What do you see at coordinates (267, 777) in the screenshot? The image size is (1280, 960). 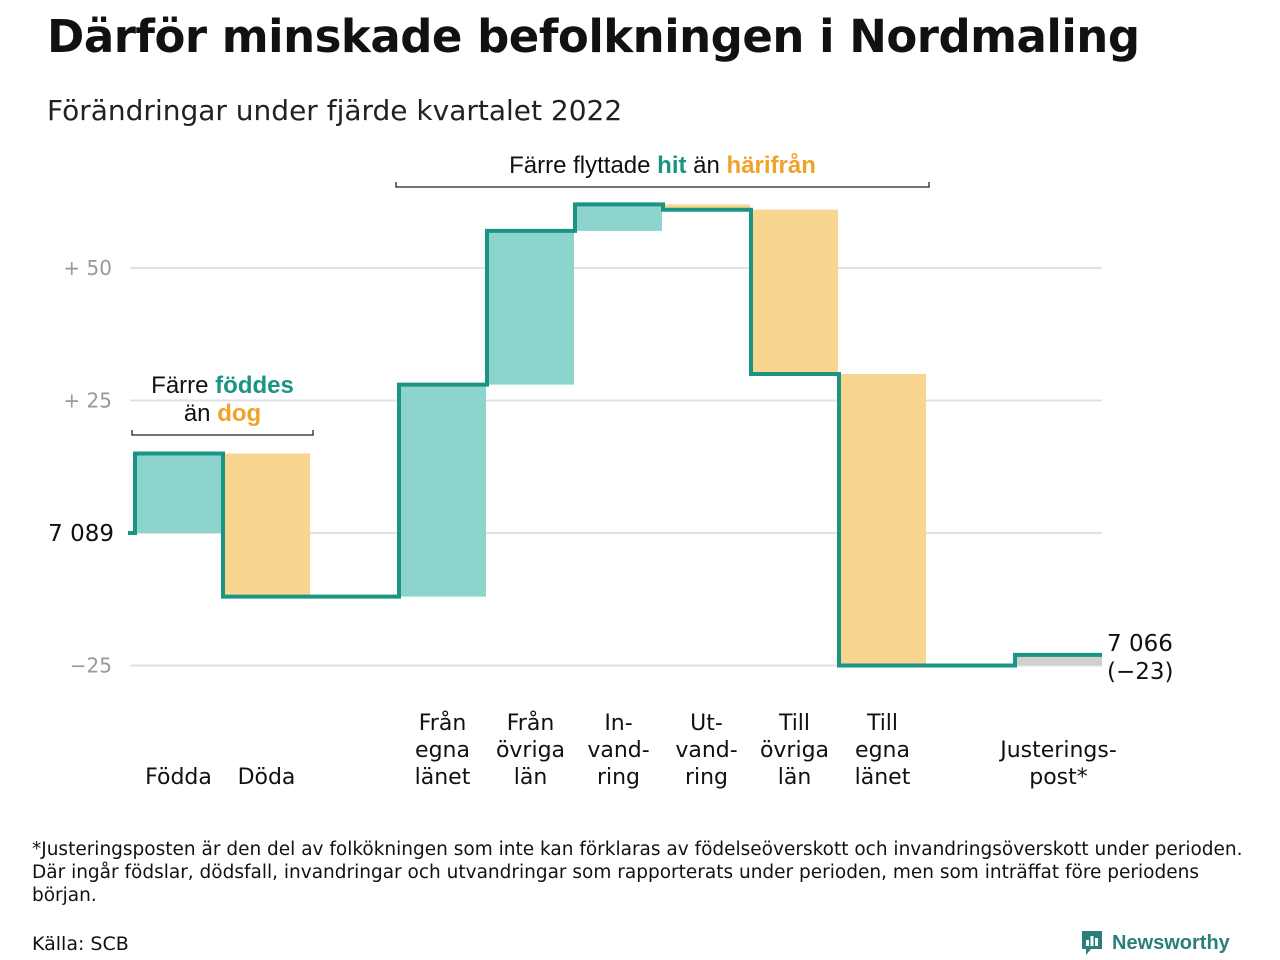 I see `category-label: Döda` at bounding box center [267, 777].